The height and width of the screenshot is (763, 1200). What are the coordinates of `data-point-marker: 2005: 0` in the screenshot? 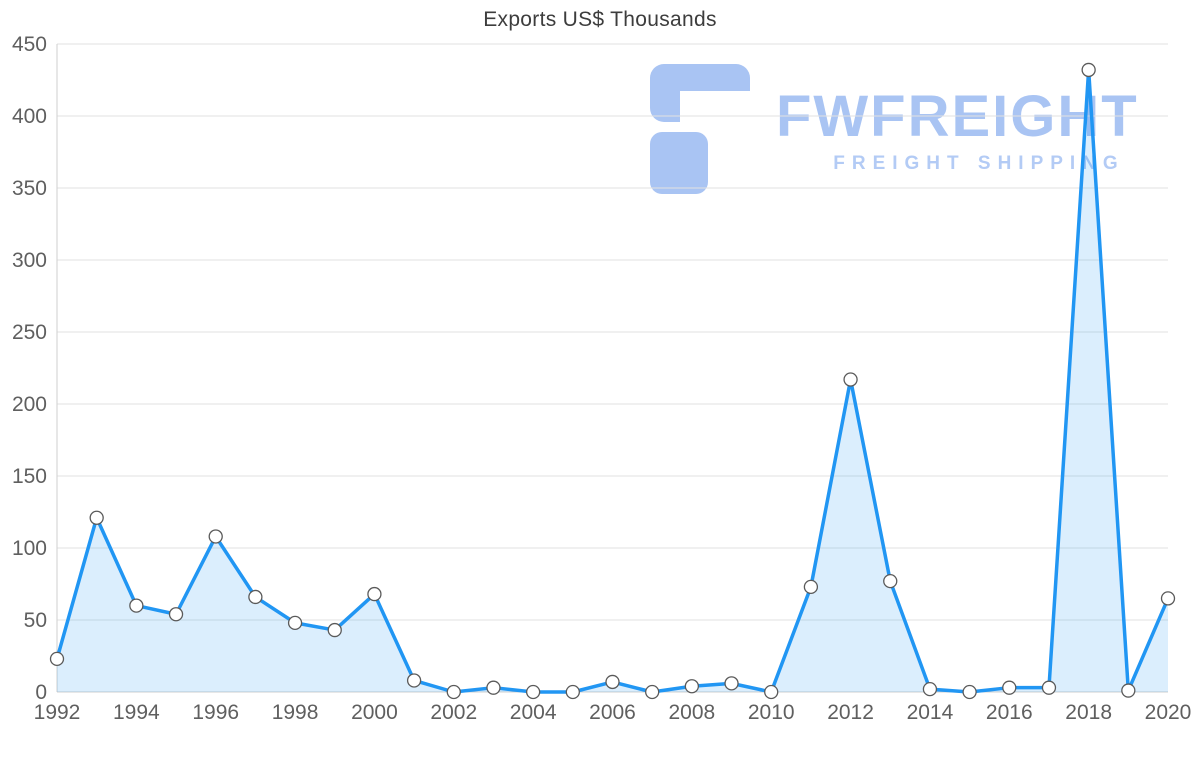 It's located at (572, 692).